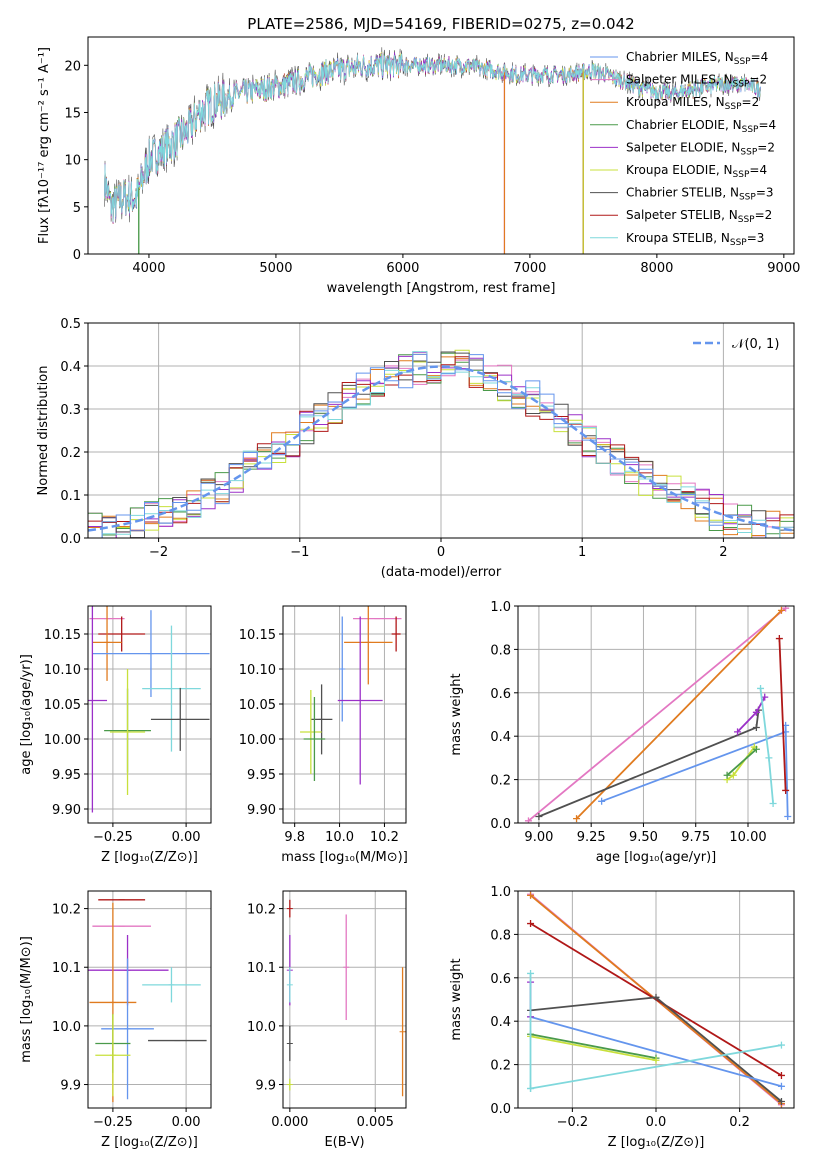 The image size is (819, 1170). What do you see at coordinates (500, 650) in the screenshot?
I see `y-tick-label: 0.8` at bounding box center [500, 650].